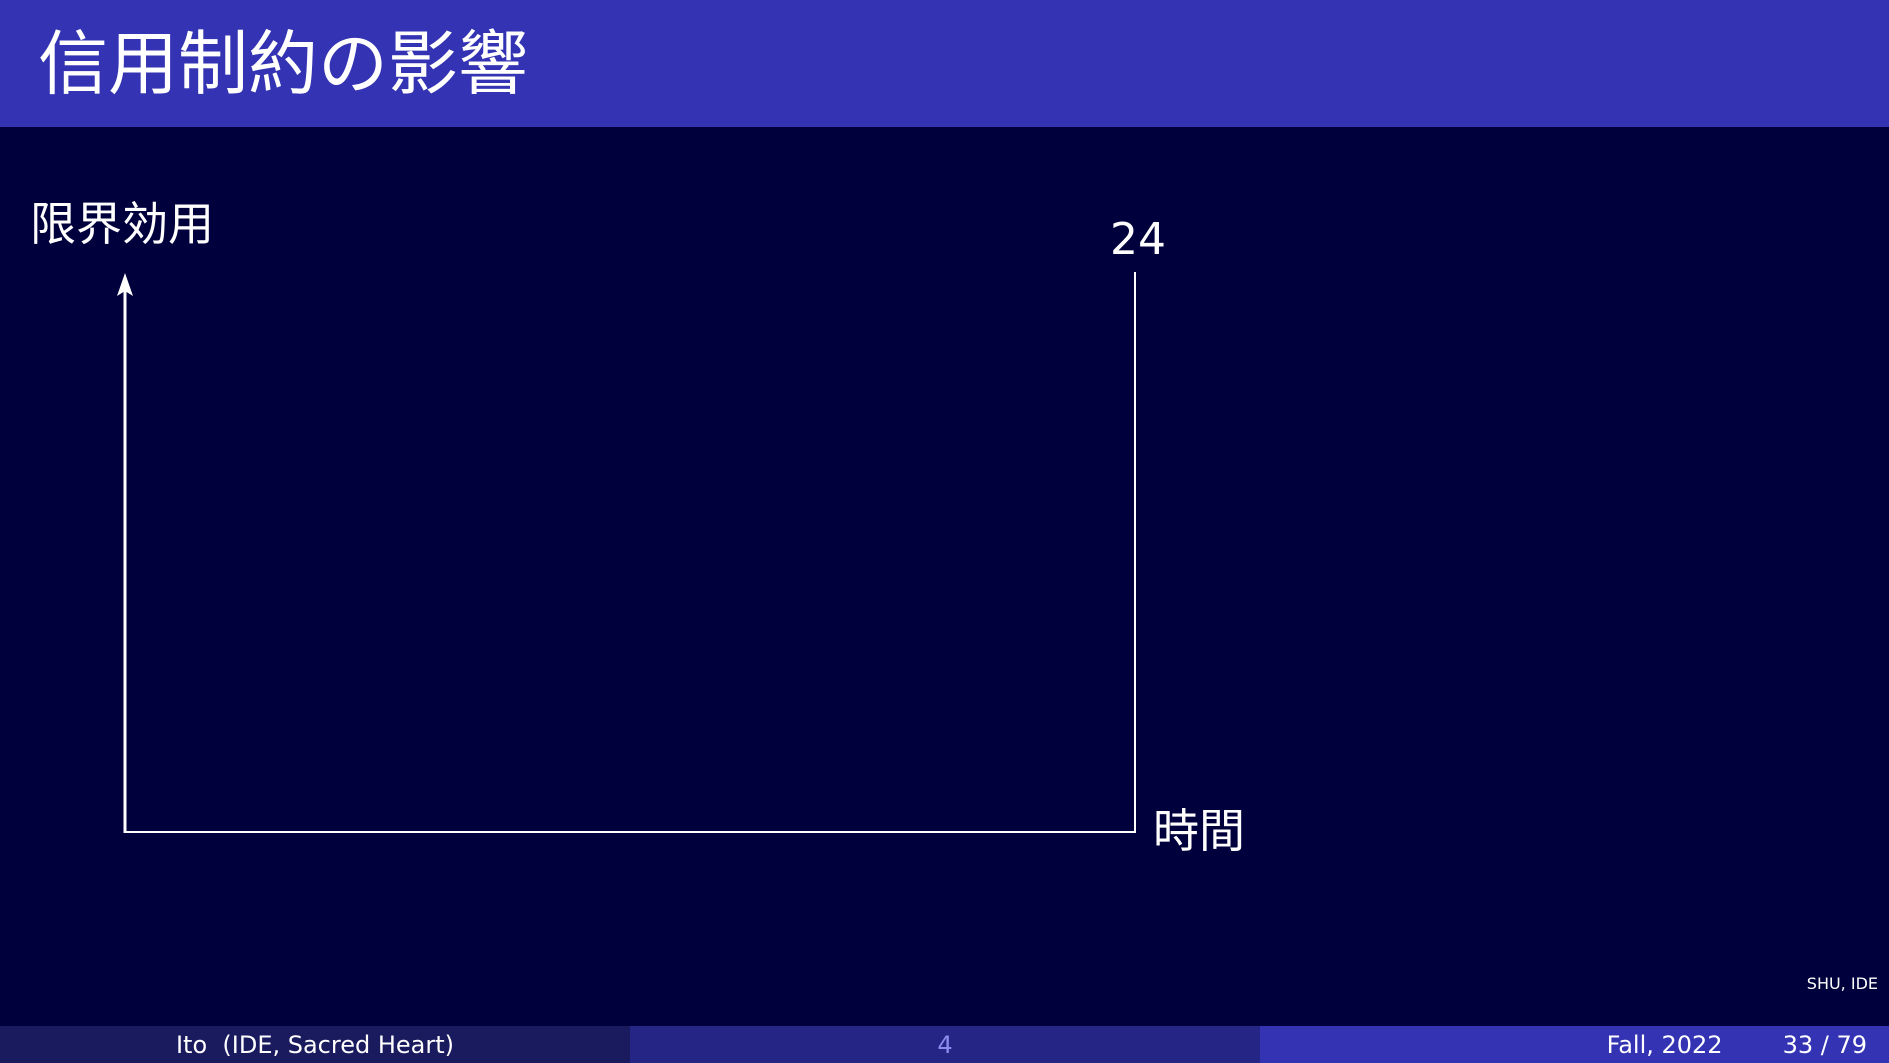 The width and height of the screenshot is (1889, 1063). What do you see at coordinates (1199, 831) in the screenshot?
I see `x-axis-label: 時間` at bounding box center [1199, 831].